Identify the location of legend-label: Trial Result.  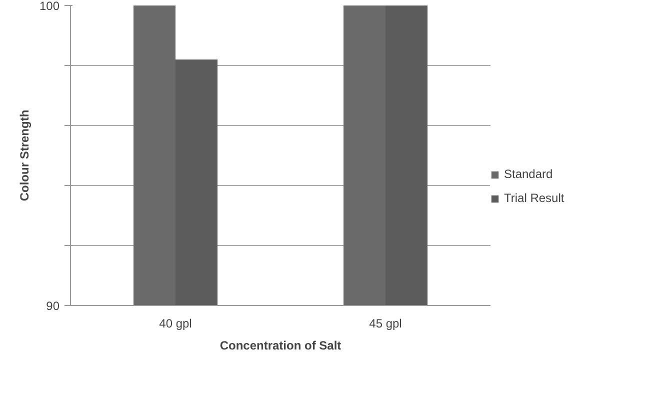
(534, 198).